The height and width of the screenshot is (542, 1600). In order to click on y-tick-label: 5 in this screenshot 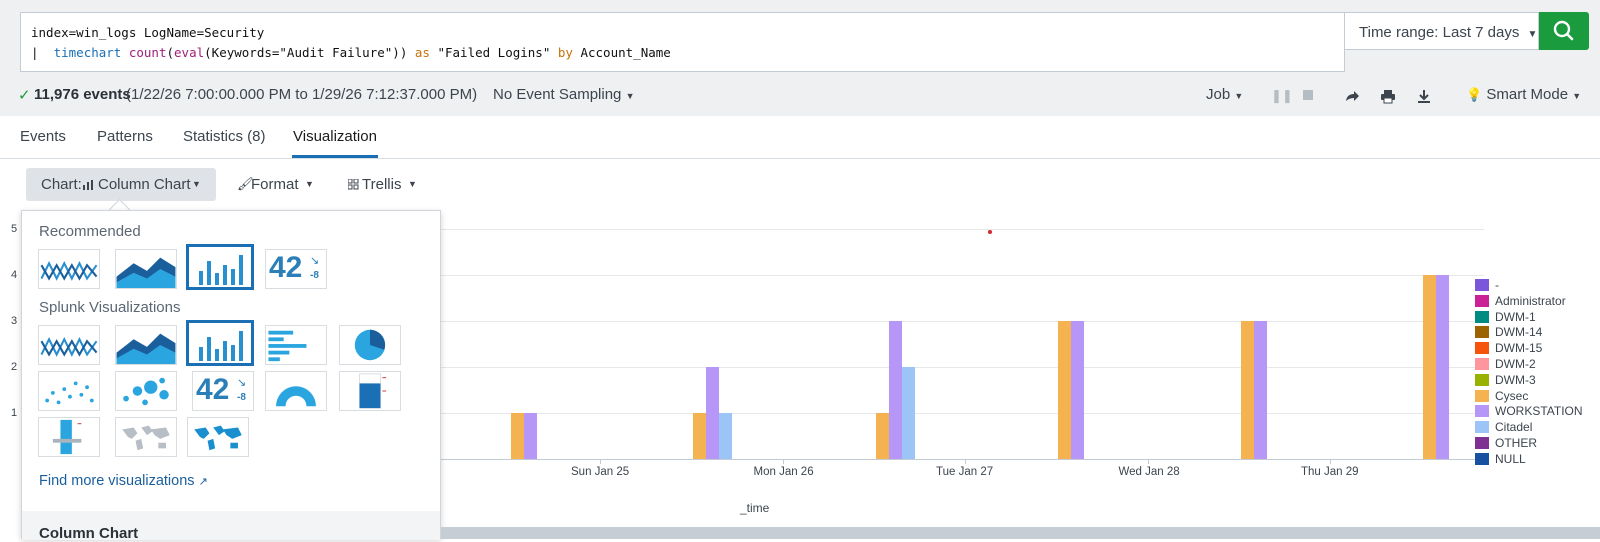, I will do `click(14, 229)`.